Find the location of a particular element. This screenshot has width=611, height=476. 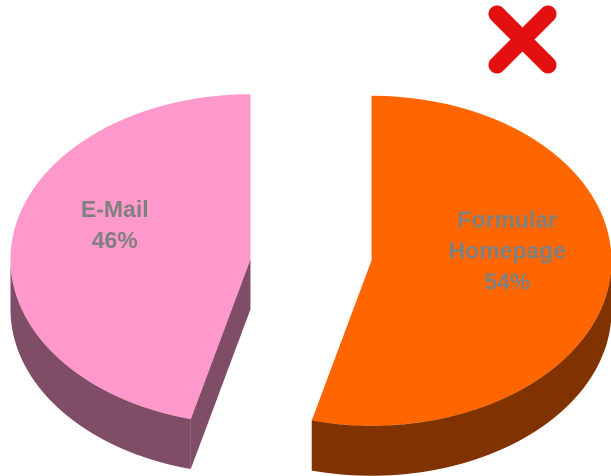

value-label: 46% is located at coordinates (114, 240).